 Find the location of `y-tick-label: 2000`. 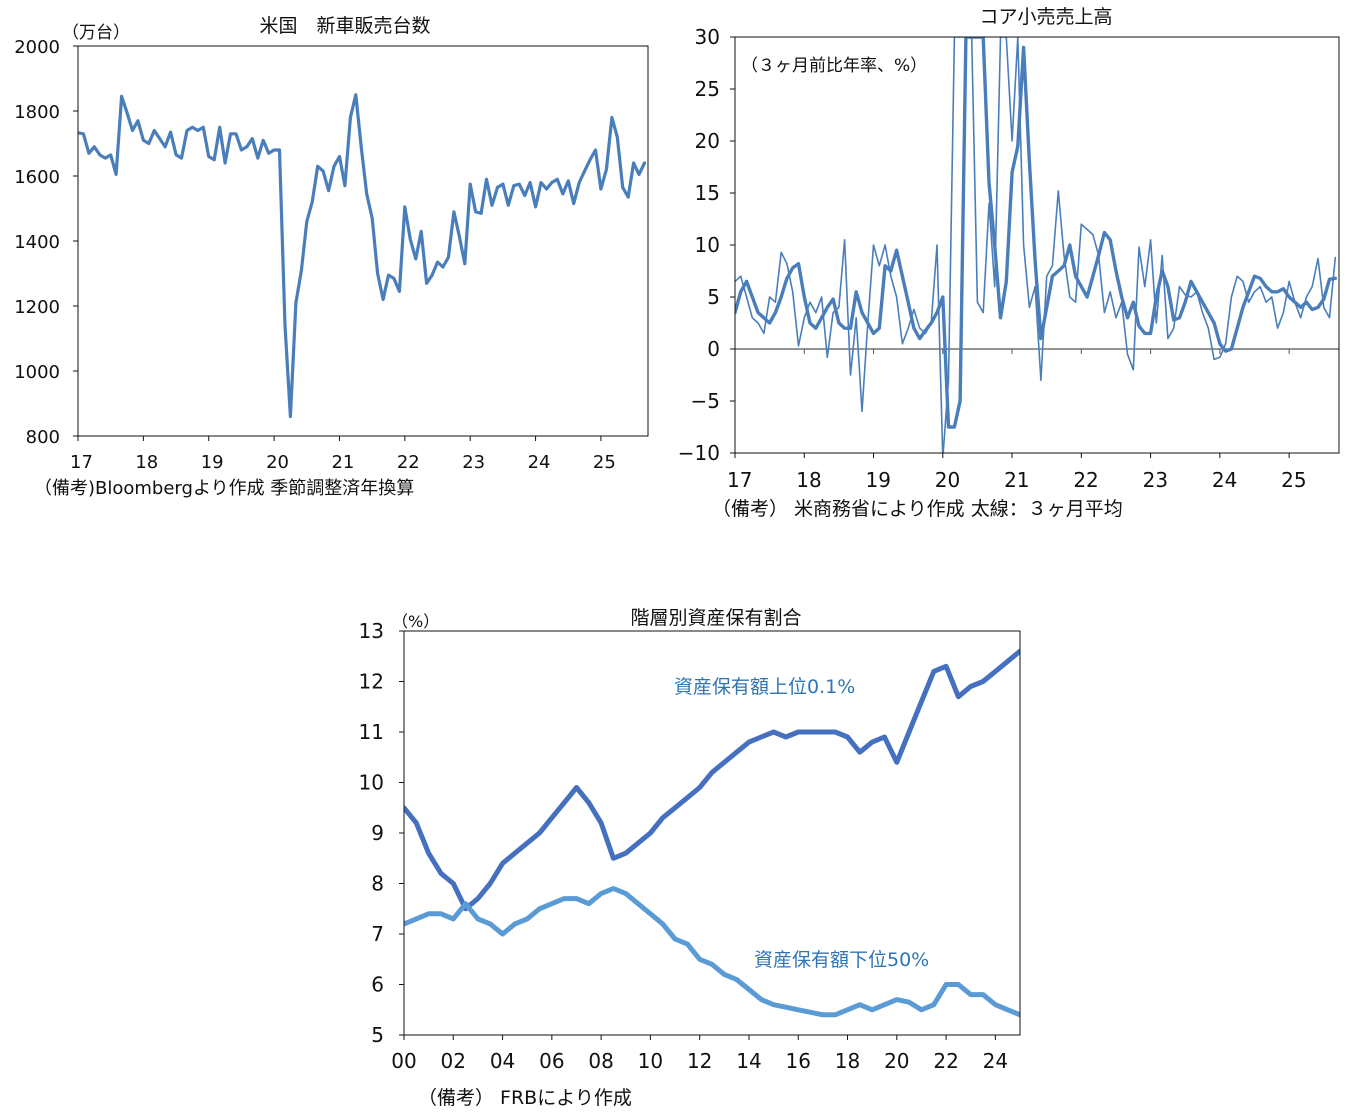

y-tick-label: 2000 is located at coordinates (37, 47).